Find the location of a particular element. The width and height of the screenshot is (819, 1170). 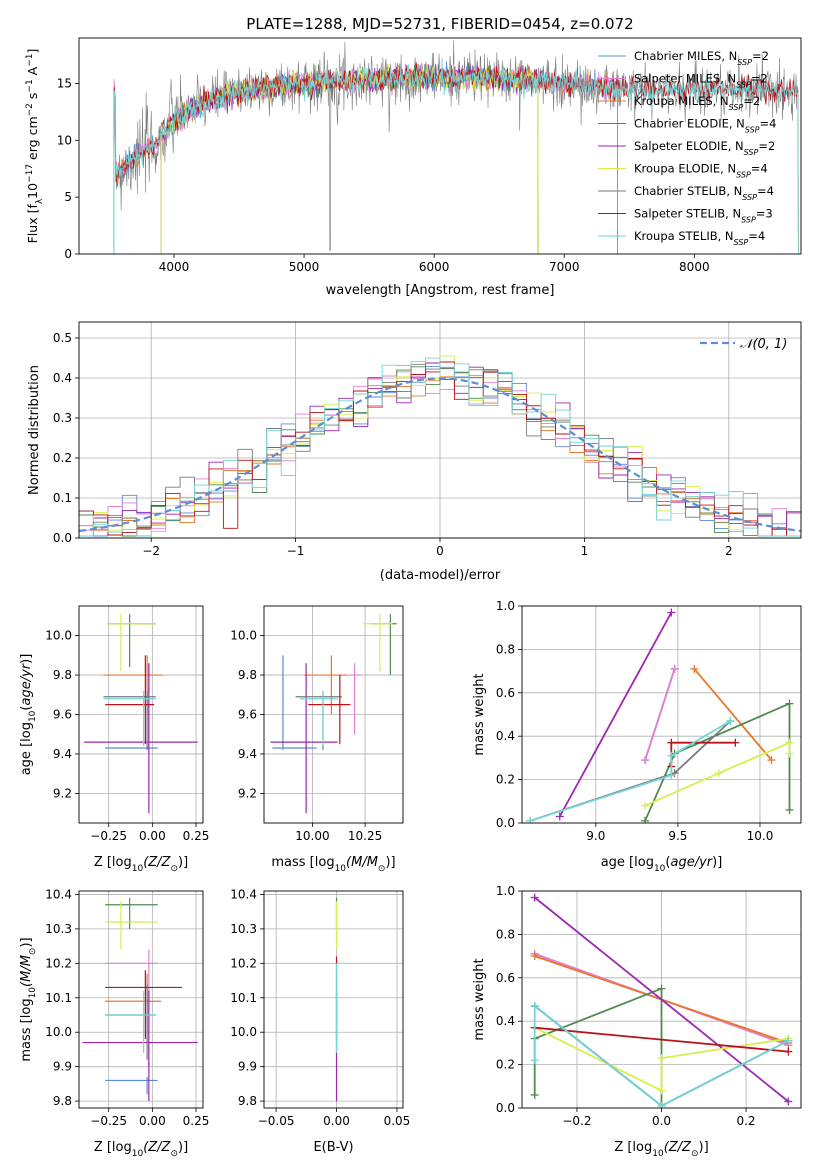

age-vs-Z-plot-area is located at coordinates (141, 713).